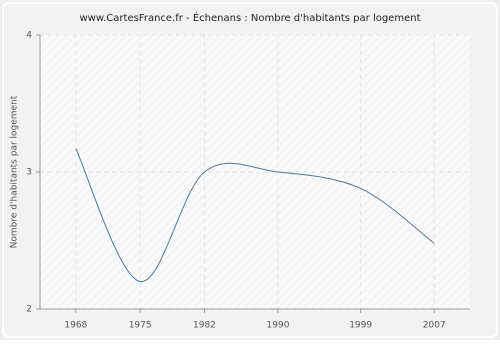 The height and width of the screenshot is (344, 500). Describe the element at coordinates (204, 326) in the screenshot. I see `x-tick-label: 1982` at that location.